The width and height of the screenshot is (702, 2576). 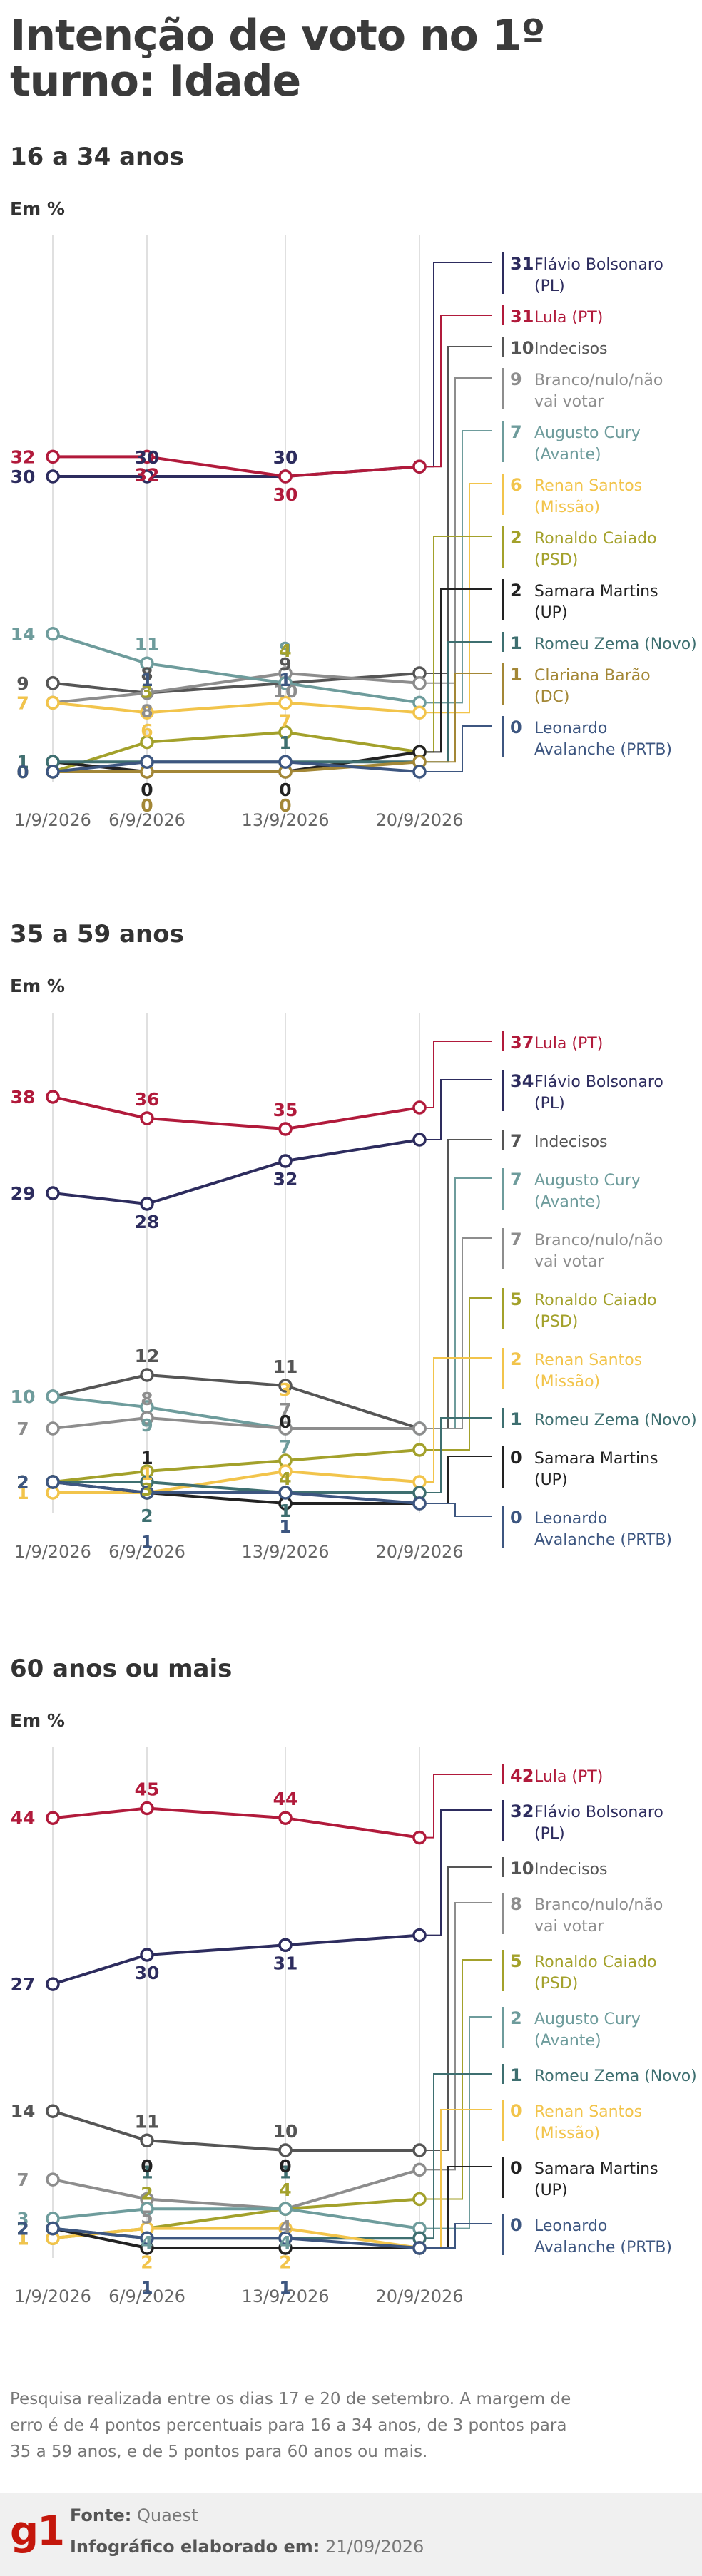 I want to click on data-label-cury: 7, so click(x=285, y=1446).